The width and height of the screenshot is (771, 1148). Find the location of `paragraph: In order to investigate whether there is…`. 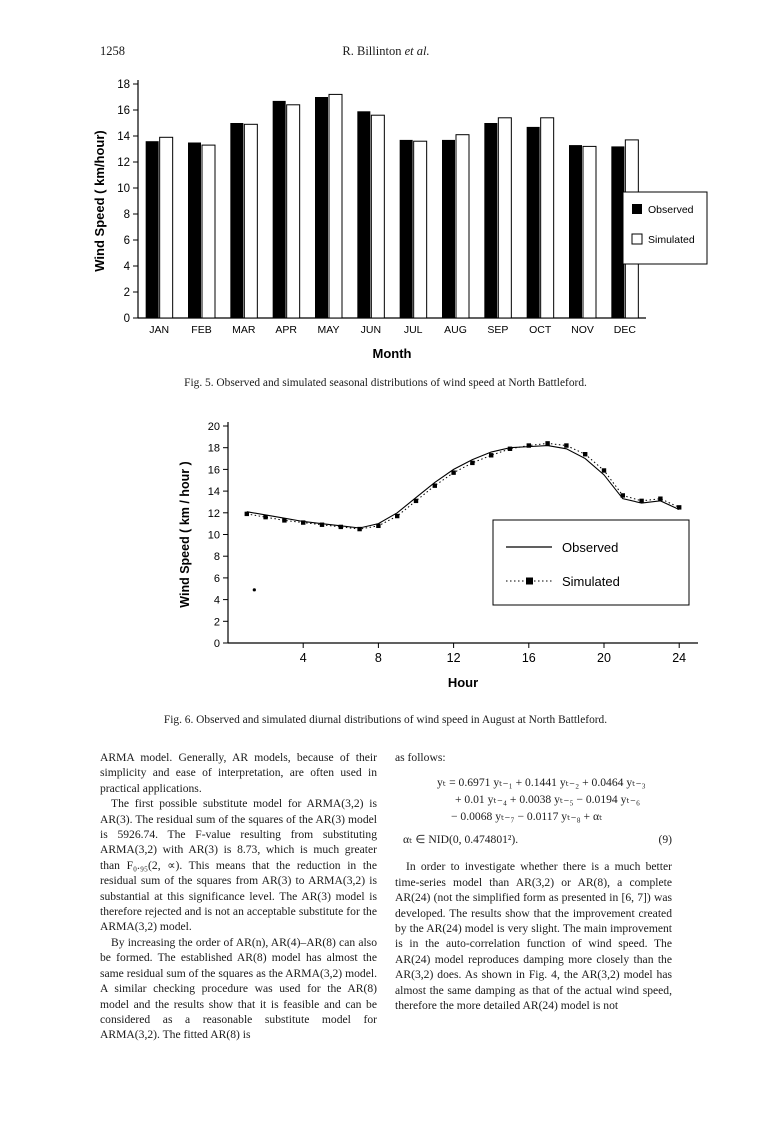

paragraph: In order to investigate whether there is… is located at coordinates (533, 936).